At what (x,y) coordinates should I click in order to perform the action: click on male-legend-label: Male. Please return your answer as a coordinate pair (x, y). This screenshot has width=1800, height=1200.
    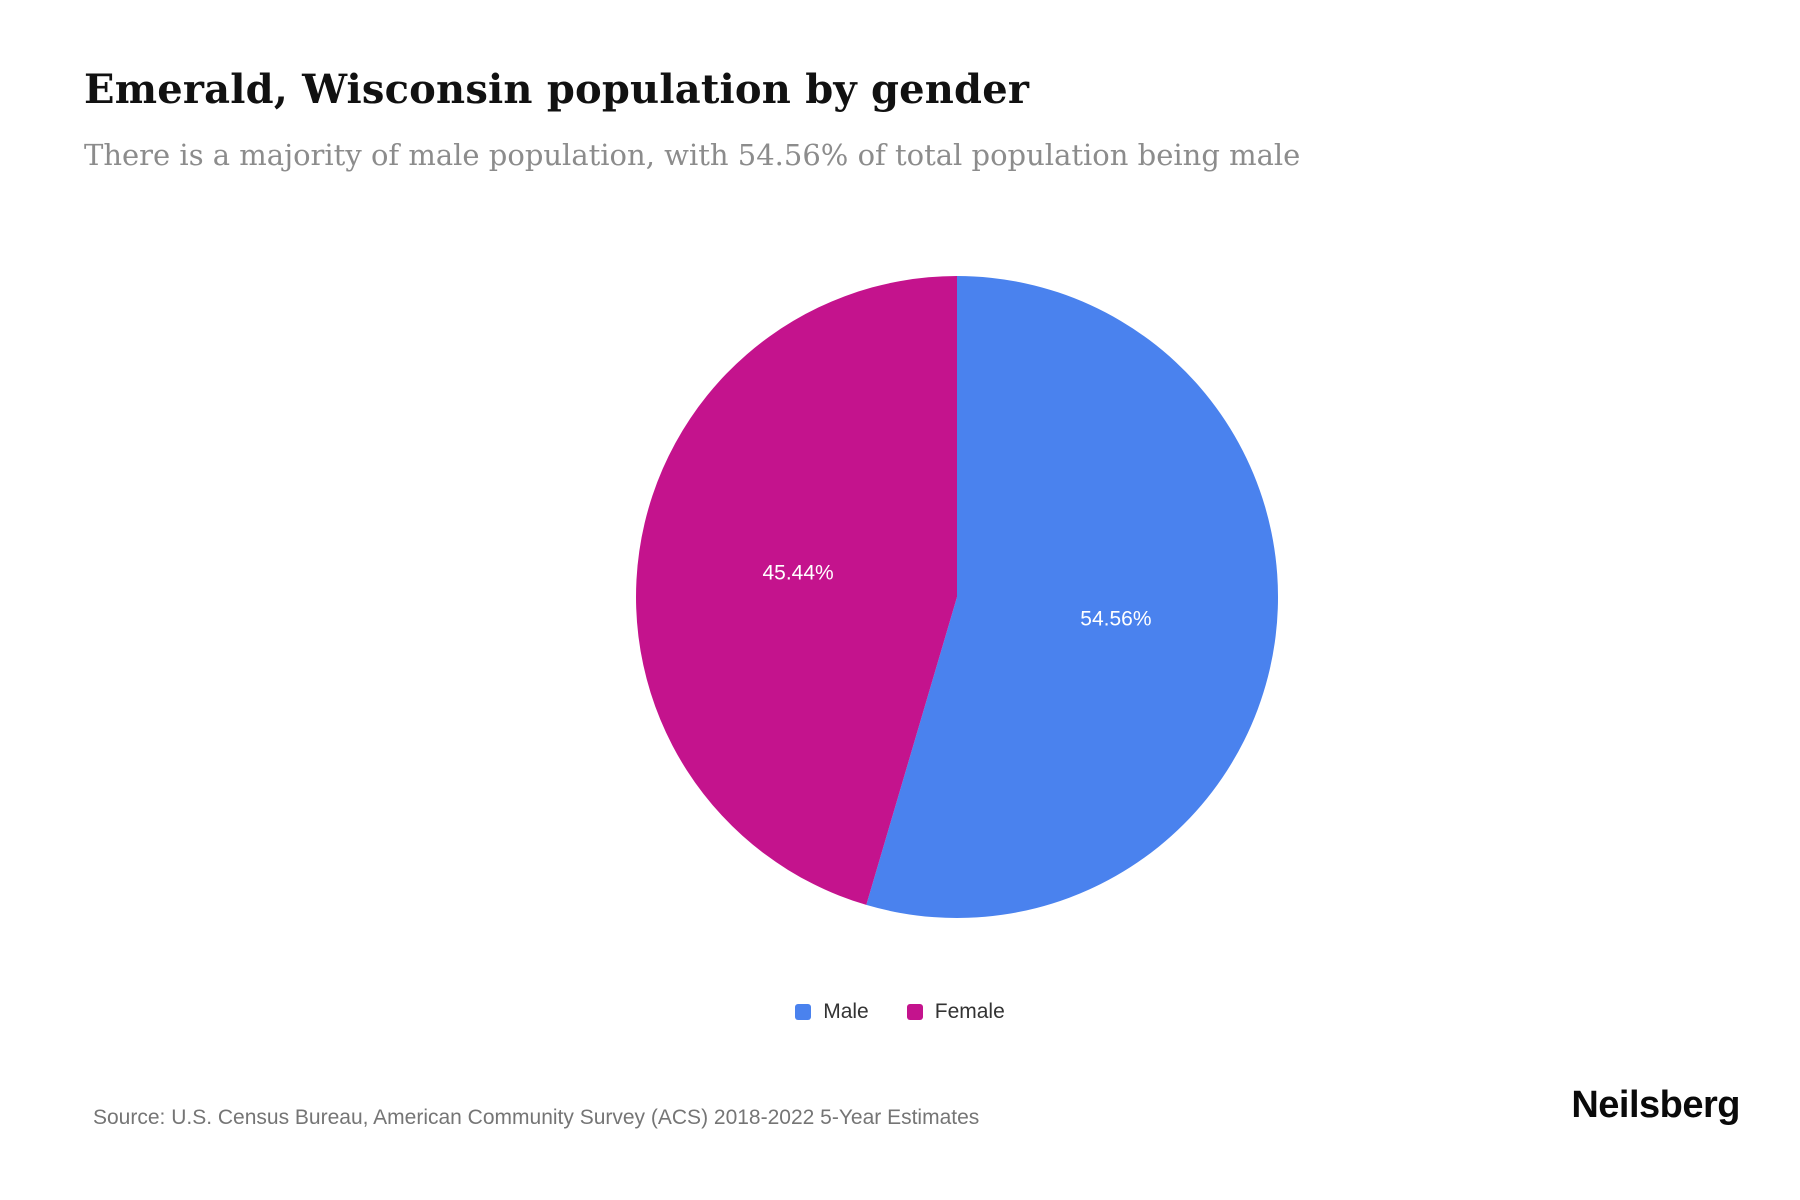
    Looking at the image, I should click on (846, 1011).